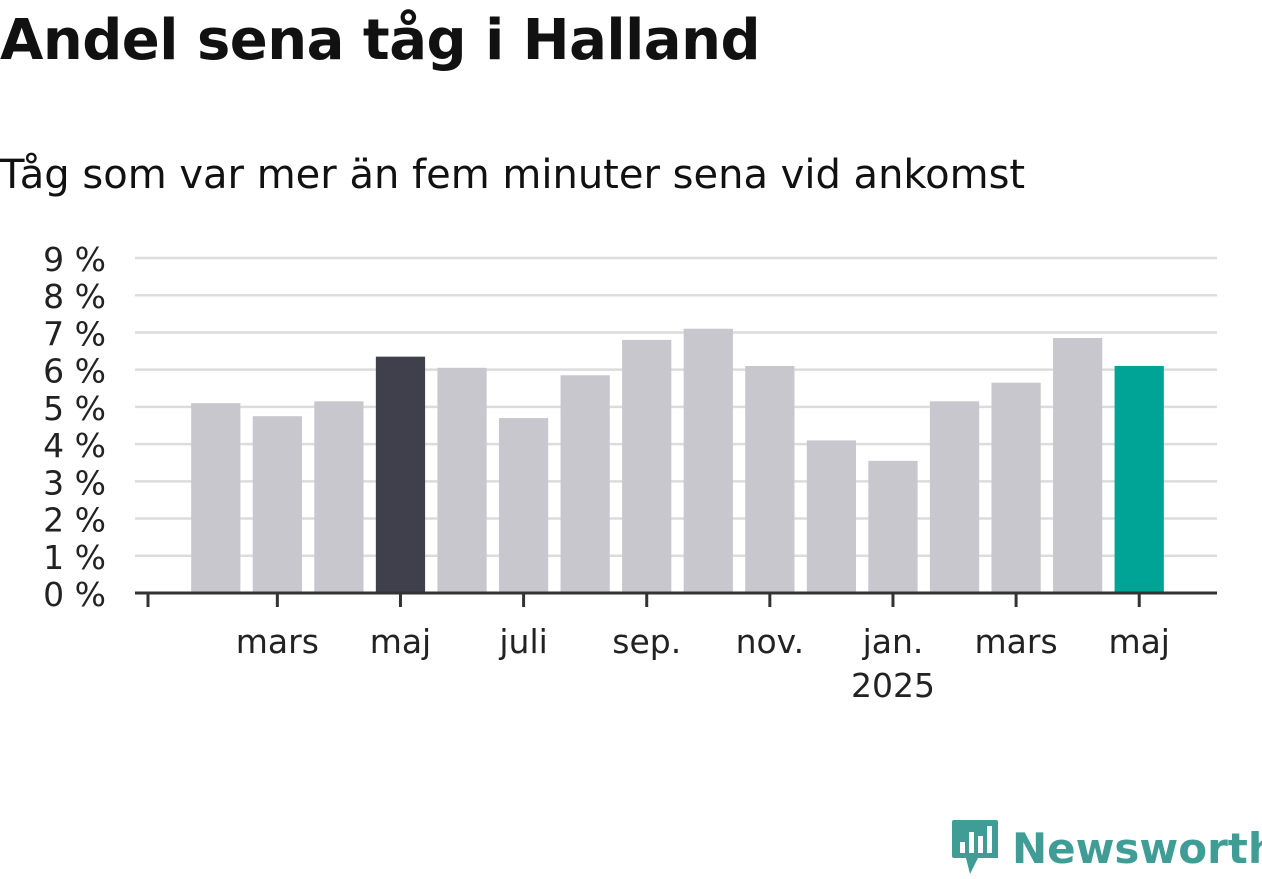 Image resolution: width=1262 pixels, height=879 pixels. What do you see at coordinates (893, 641) in the screenshot?
I see `x-tick-label: jan.` at bounding box center [893, 641].